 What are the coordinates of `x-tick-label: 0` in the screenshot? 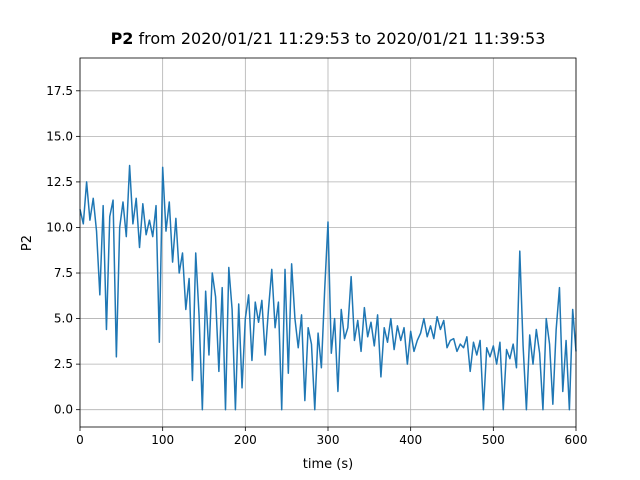 It's located at (80, 440).